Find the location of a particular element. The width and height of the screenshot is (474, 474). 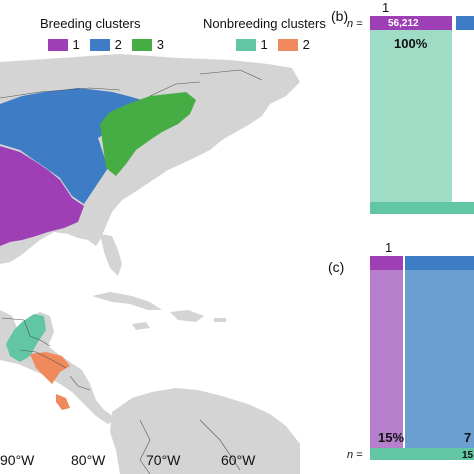

breeding-legend-title: Breeding clusters is located at coordinates (90, 23).